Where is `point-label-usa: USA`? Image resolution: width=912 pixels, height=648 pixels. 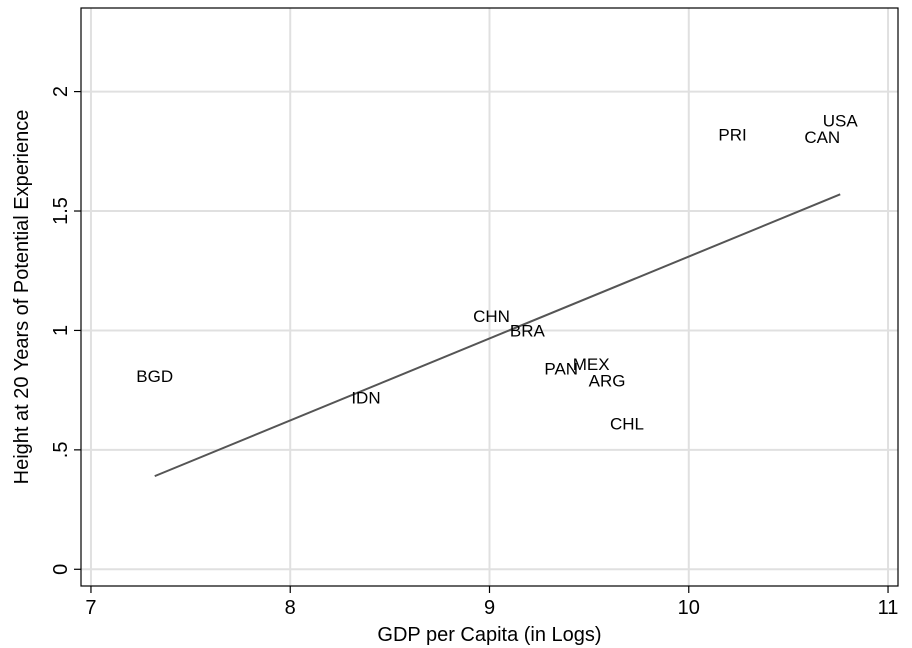 point-label-usa: USA is located at coordinates (841, 120).